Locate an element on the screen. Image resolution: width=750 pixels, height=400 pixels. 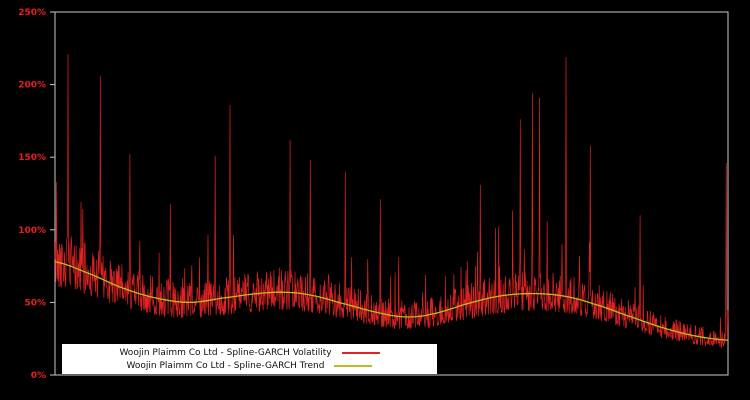
svg-text: 150% is located at coordinates (32, 158).